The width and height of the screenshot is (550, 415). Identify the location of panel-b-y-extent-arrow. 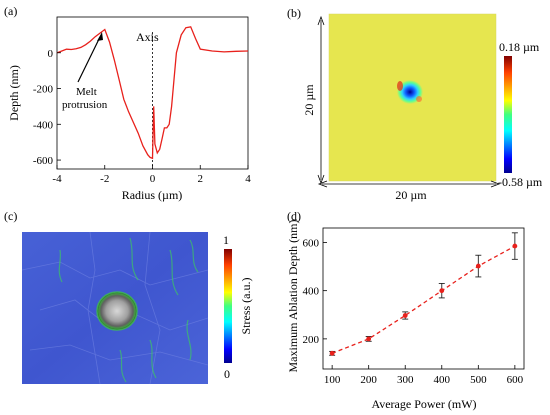
(321, 100).